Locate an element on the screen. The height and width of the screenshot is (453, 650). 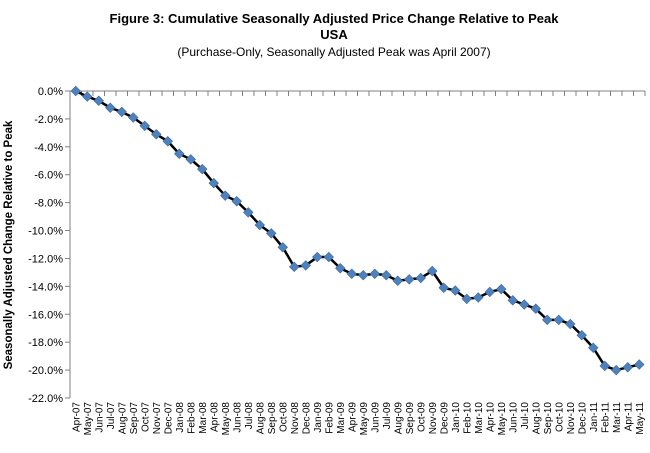
x-tick-label: Dec-07 is located at coordinates (168, 418).